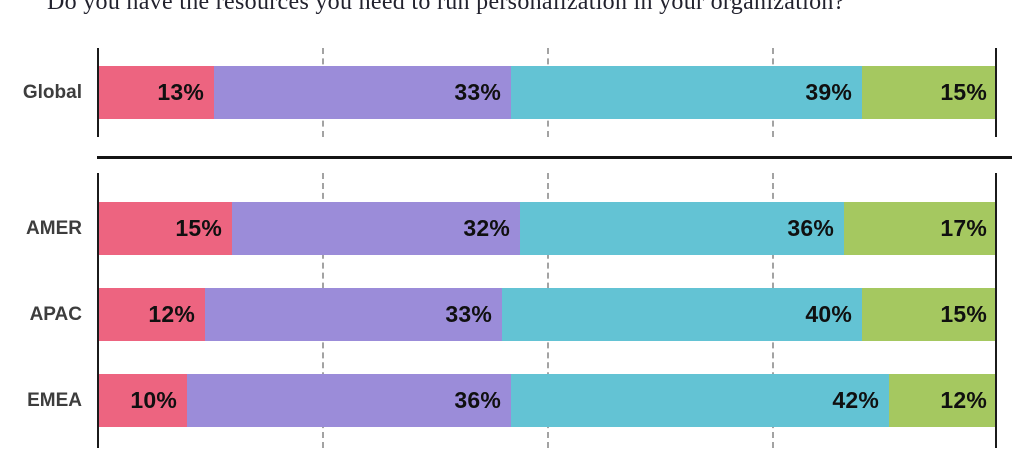 This screenshot has width=1024, height=450. I want to click on bar-row-global: 13% 33% 39% 15%, so click(547, 92).